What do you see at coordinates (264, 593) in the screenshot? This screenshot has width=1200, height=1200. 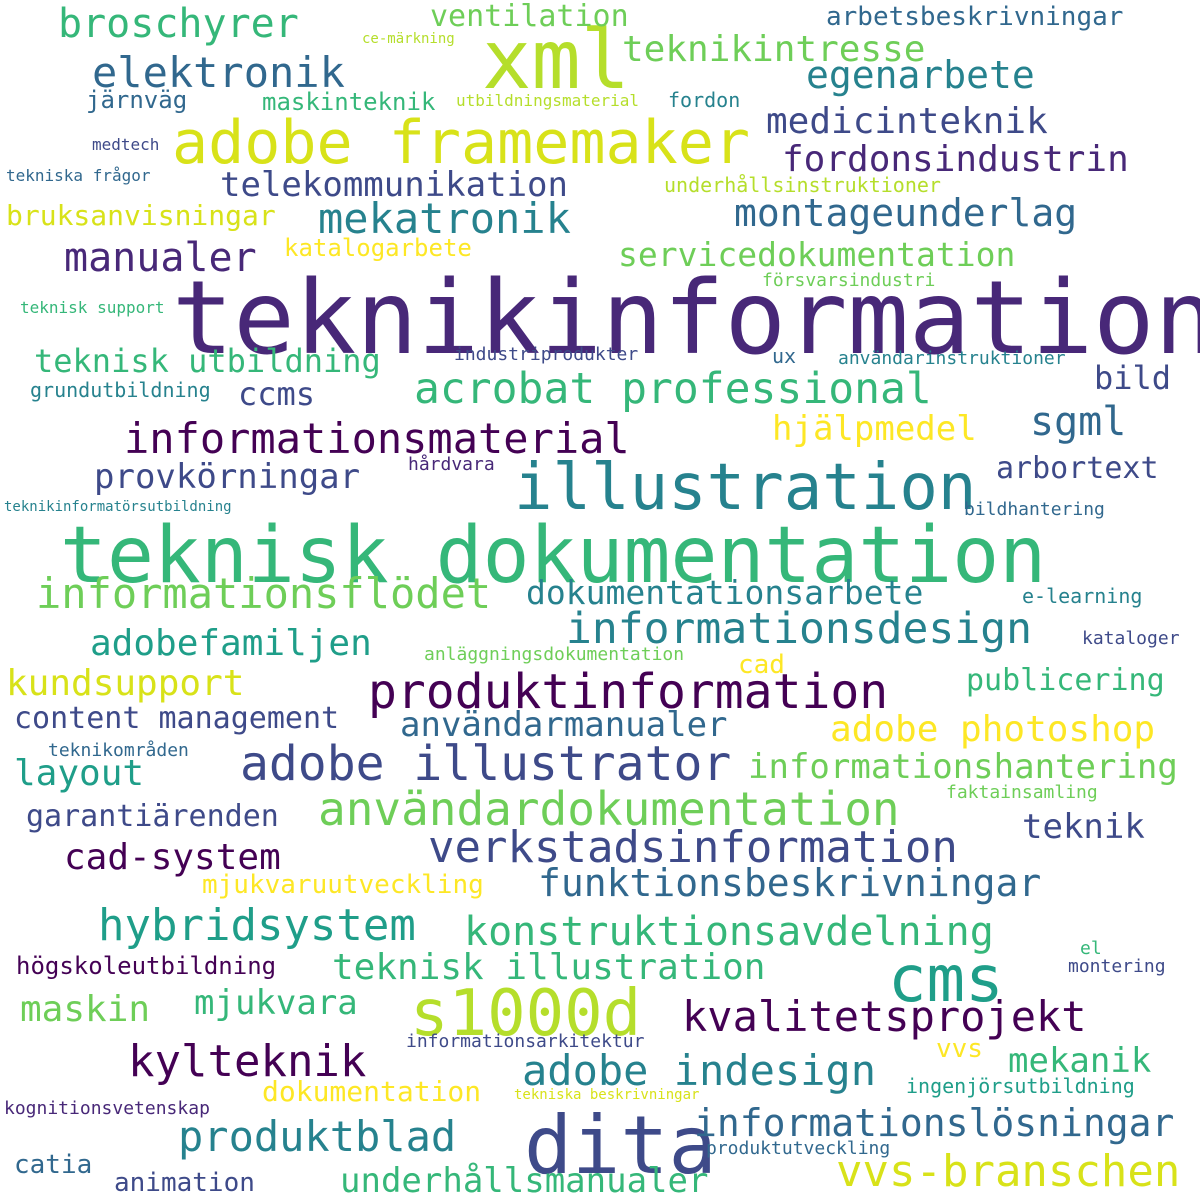 I see `word: informationsflödet` at bounding box center [264, 593].